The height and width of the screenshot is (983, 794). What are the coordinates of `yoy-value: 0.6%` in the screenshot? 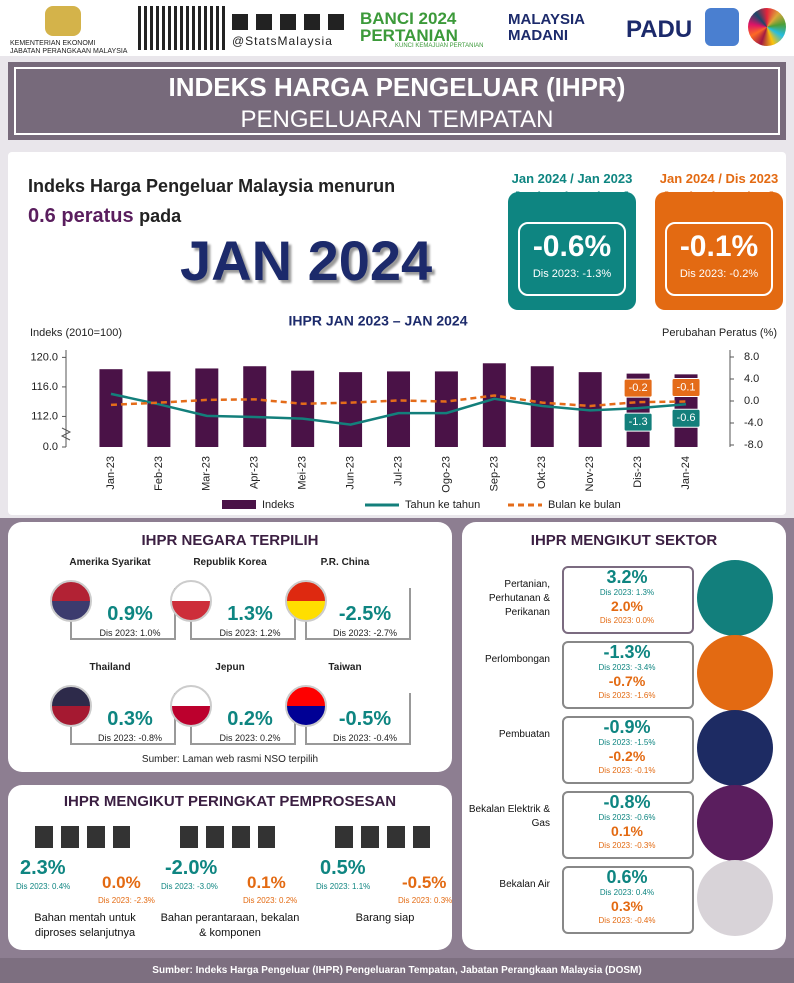 It's located at (627, 877).